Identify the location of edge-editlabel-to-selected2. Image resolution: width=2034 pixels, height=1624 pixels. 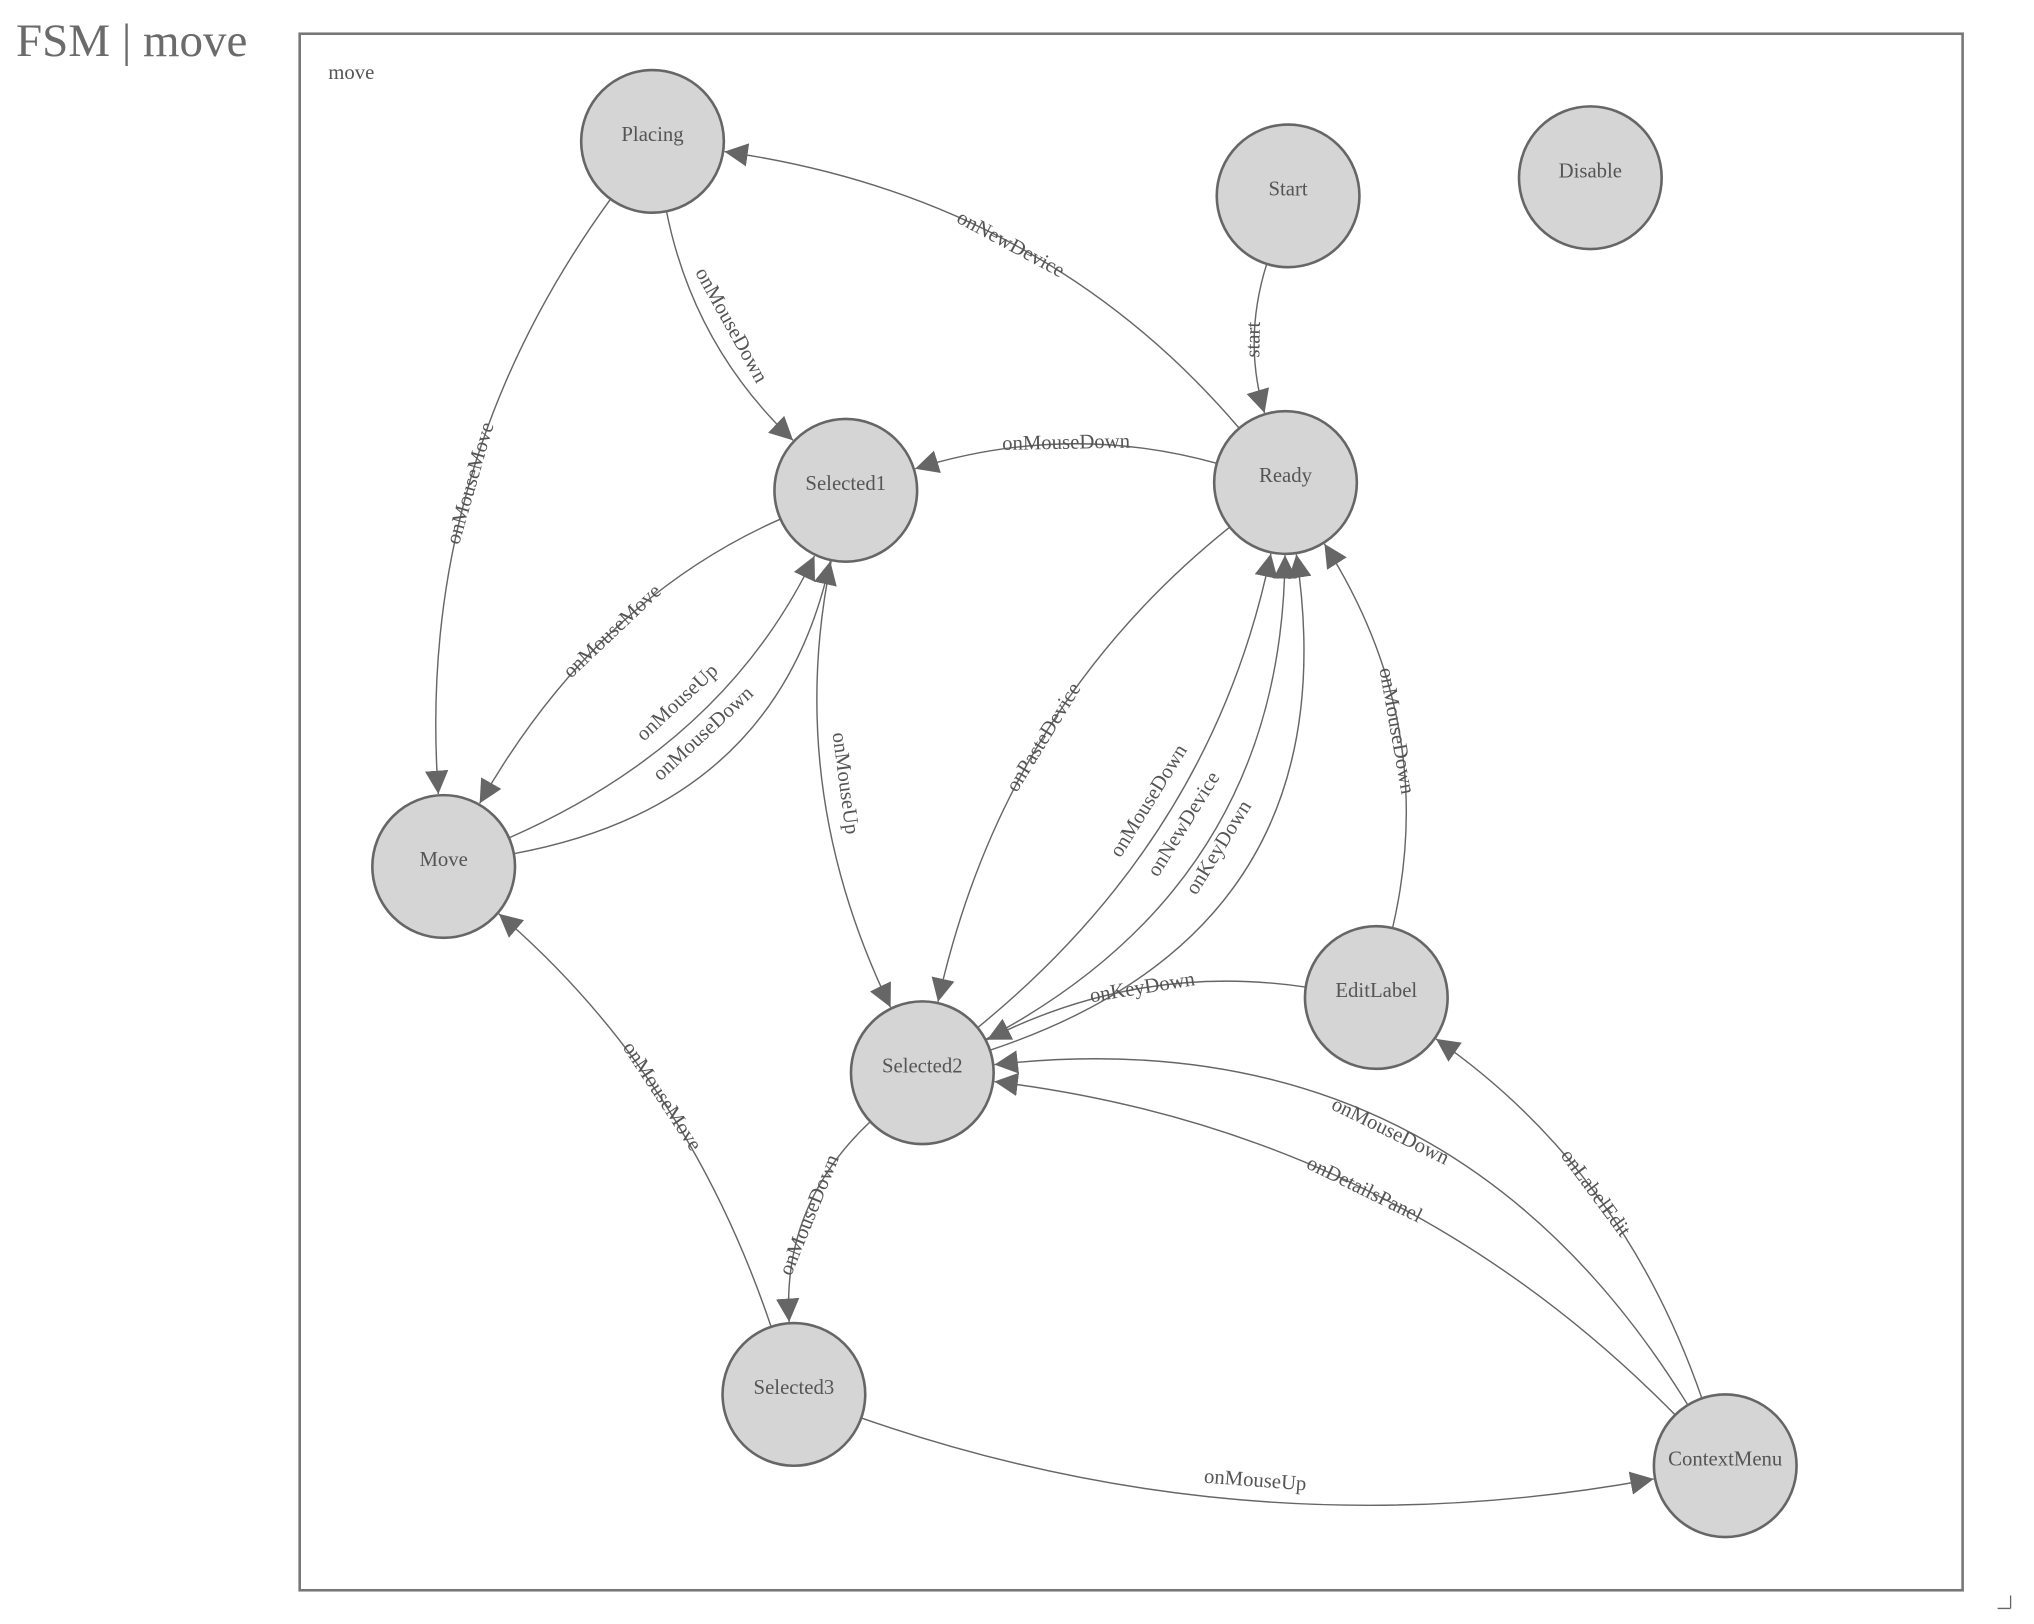
(1146, 1010).